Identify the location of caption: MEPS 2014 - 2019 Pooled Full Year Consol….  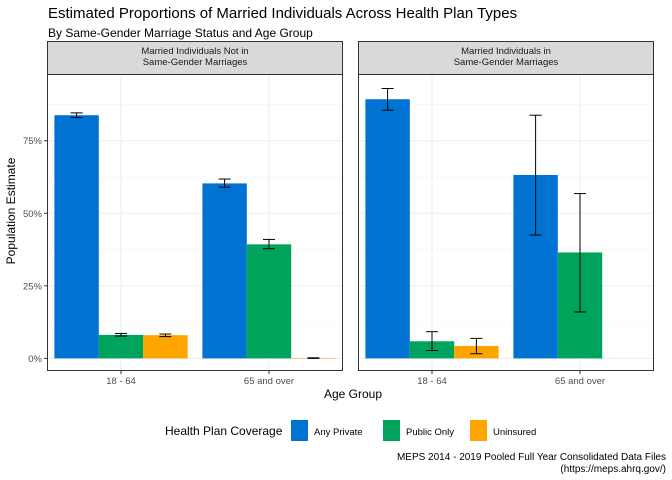
(531, 463).